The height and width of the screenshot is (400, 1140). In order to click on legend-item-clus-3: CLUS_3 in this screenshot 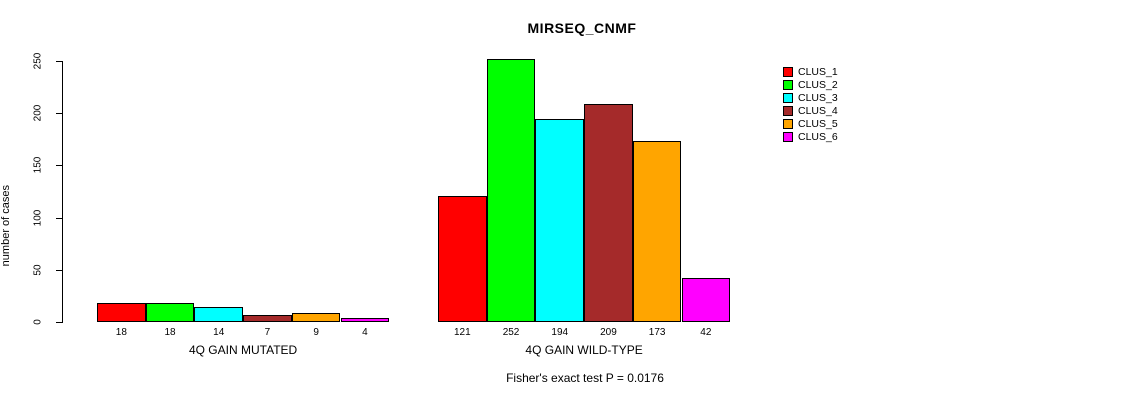, I will do `click(810, 97)`.